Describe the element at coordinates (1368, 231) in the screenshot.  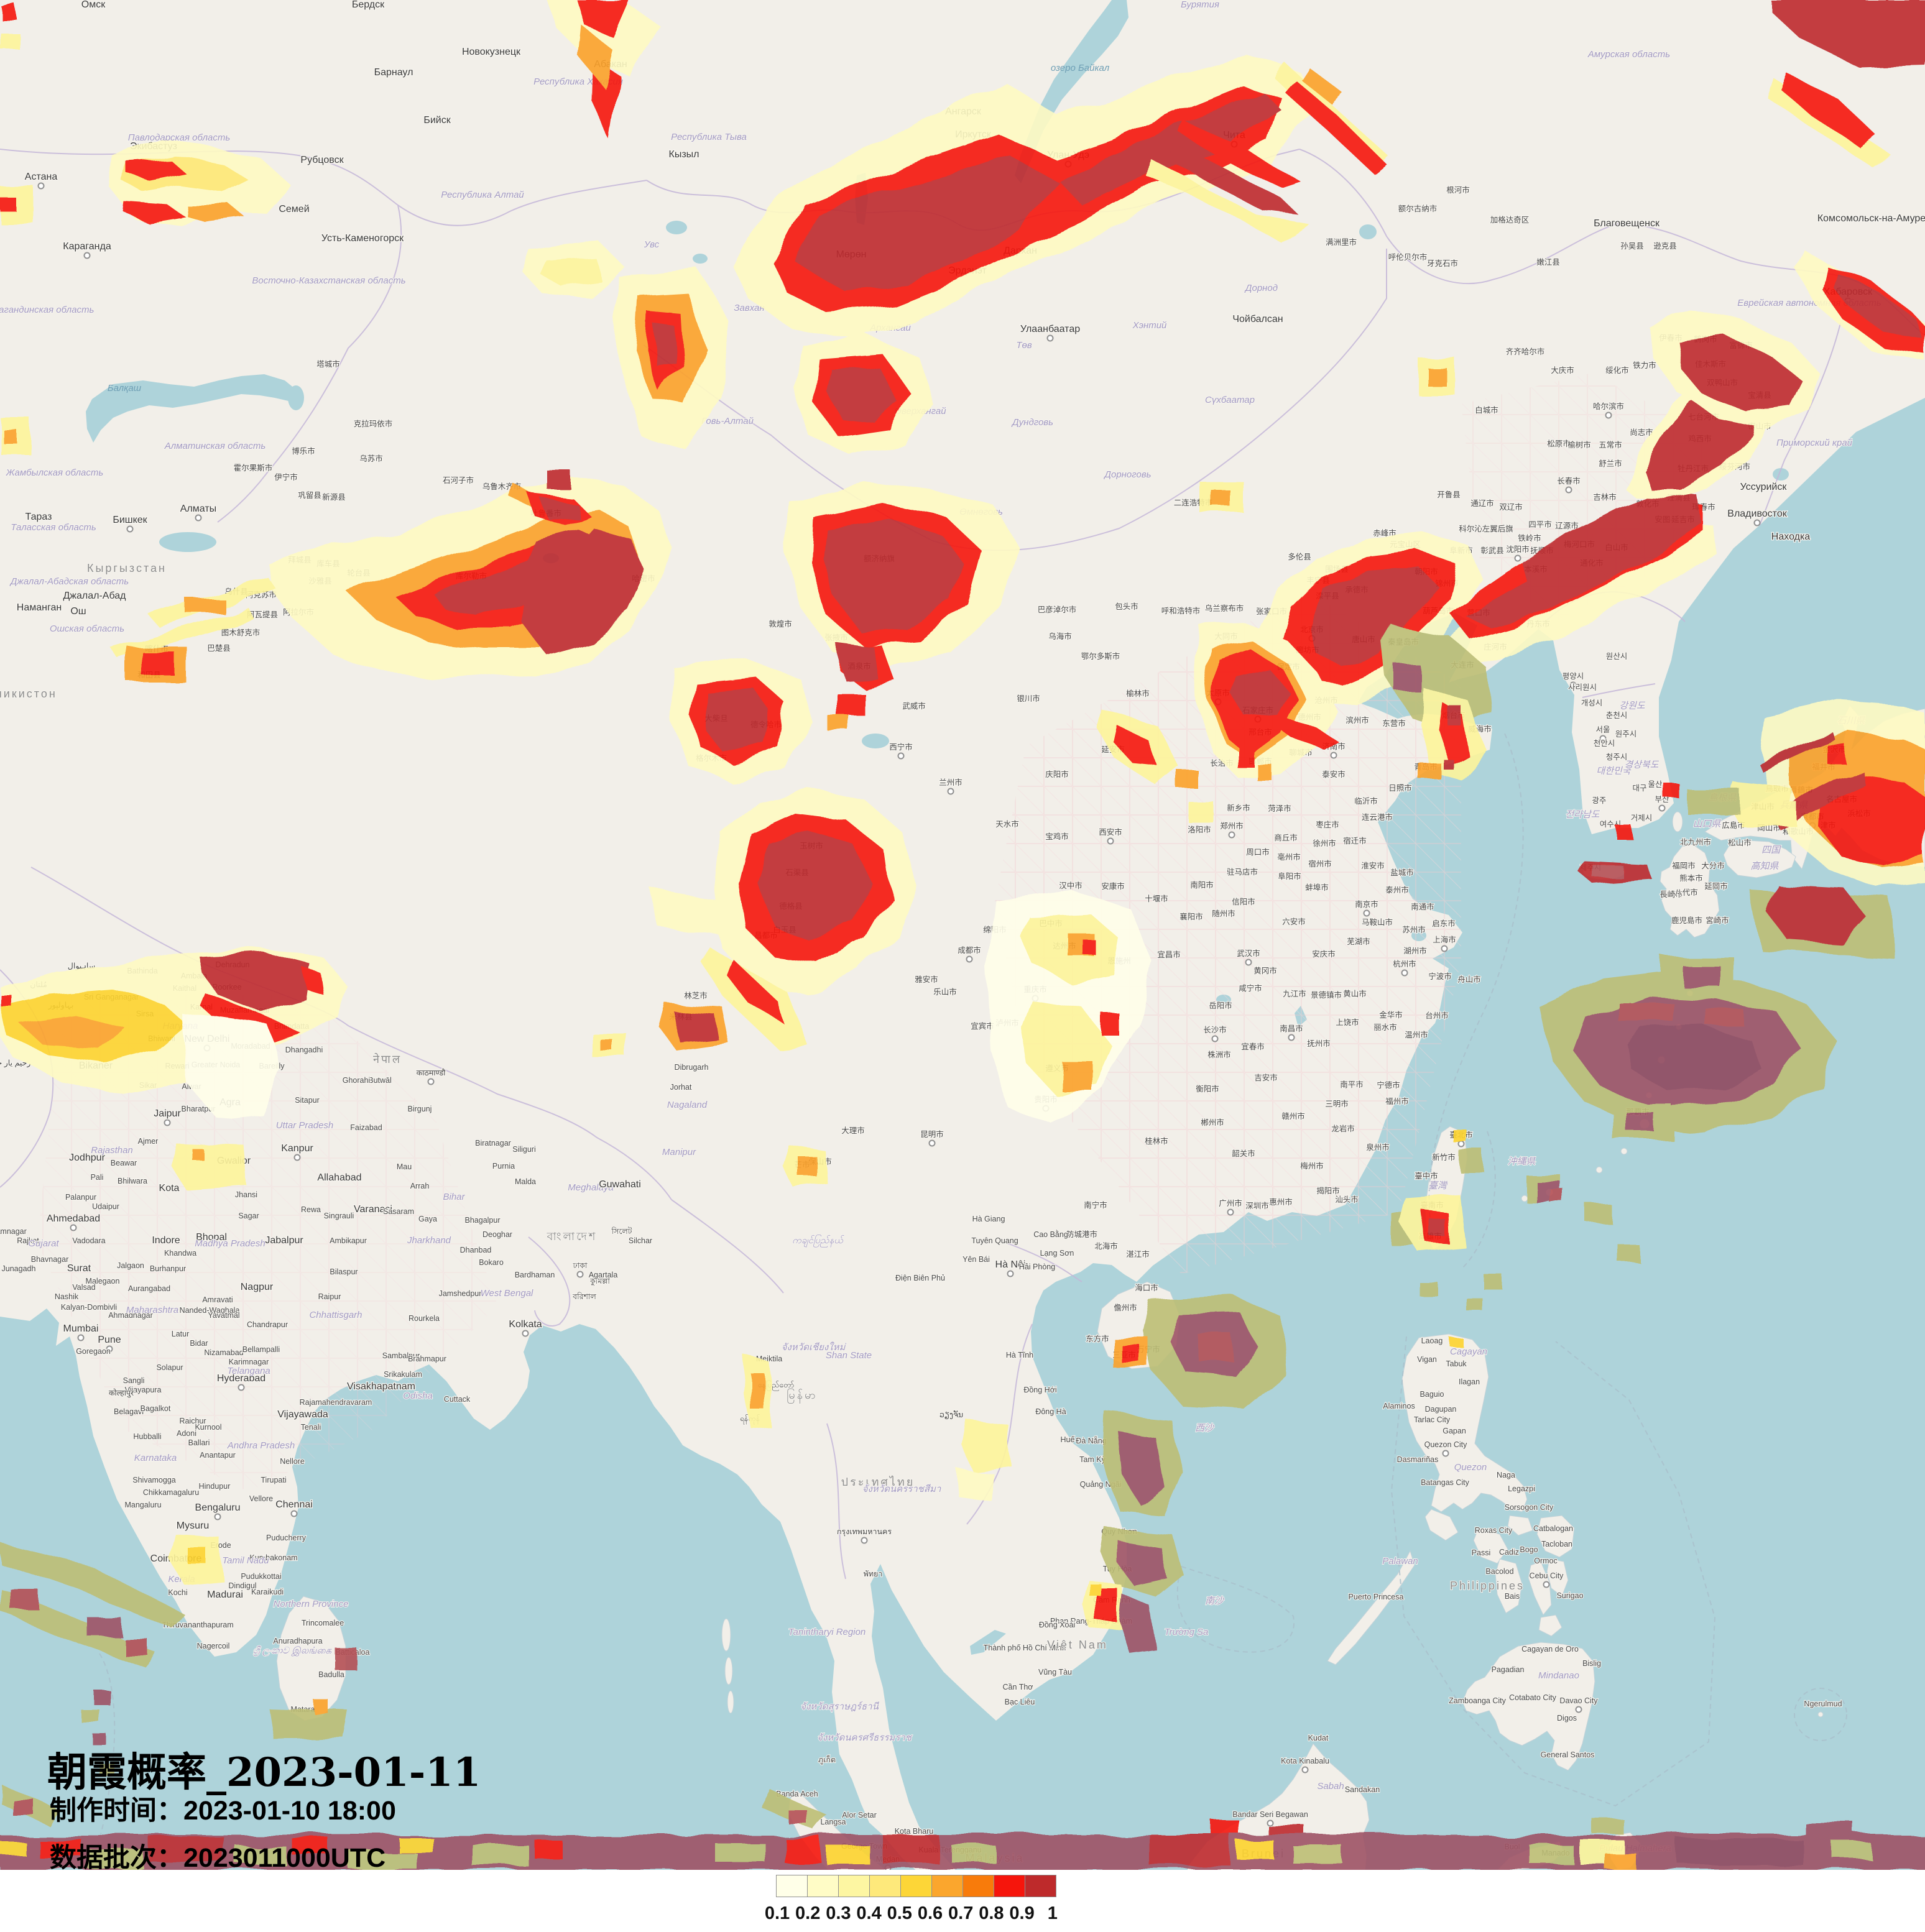
I see `lake-hulun` at that location.